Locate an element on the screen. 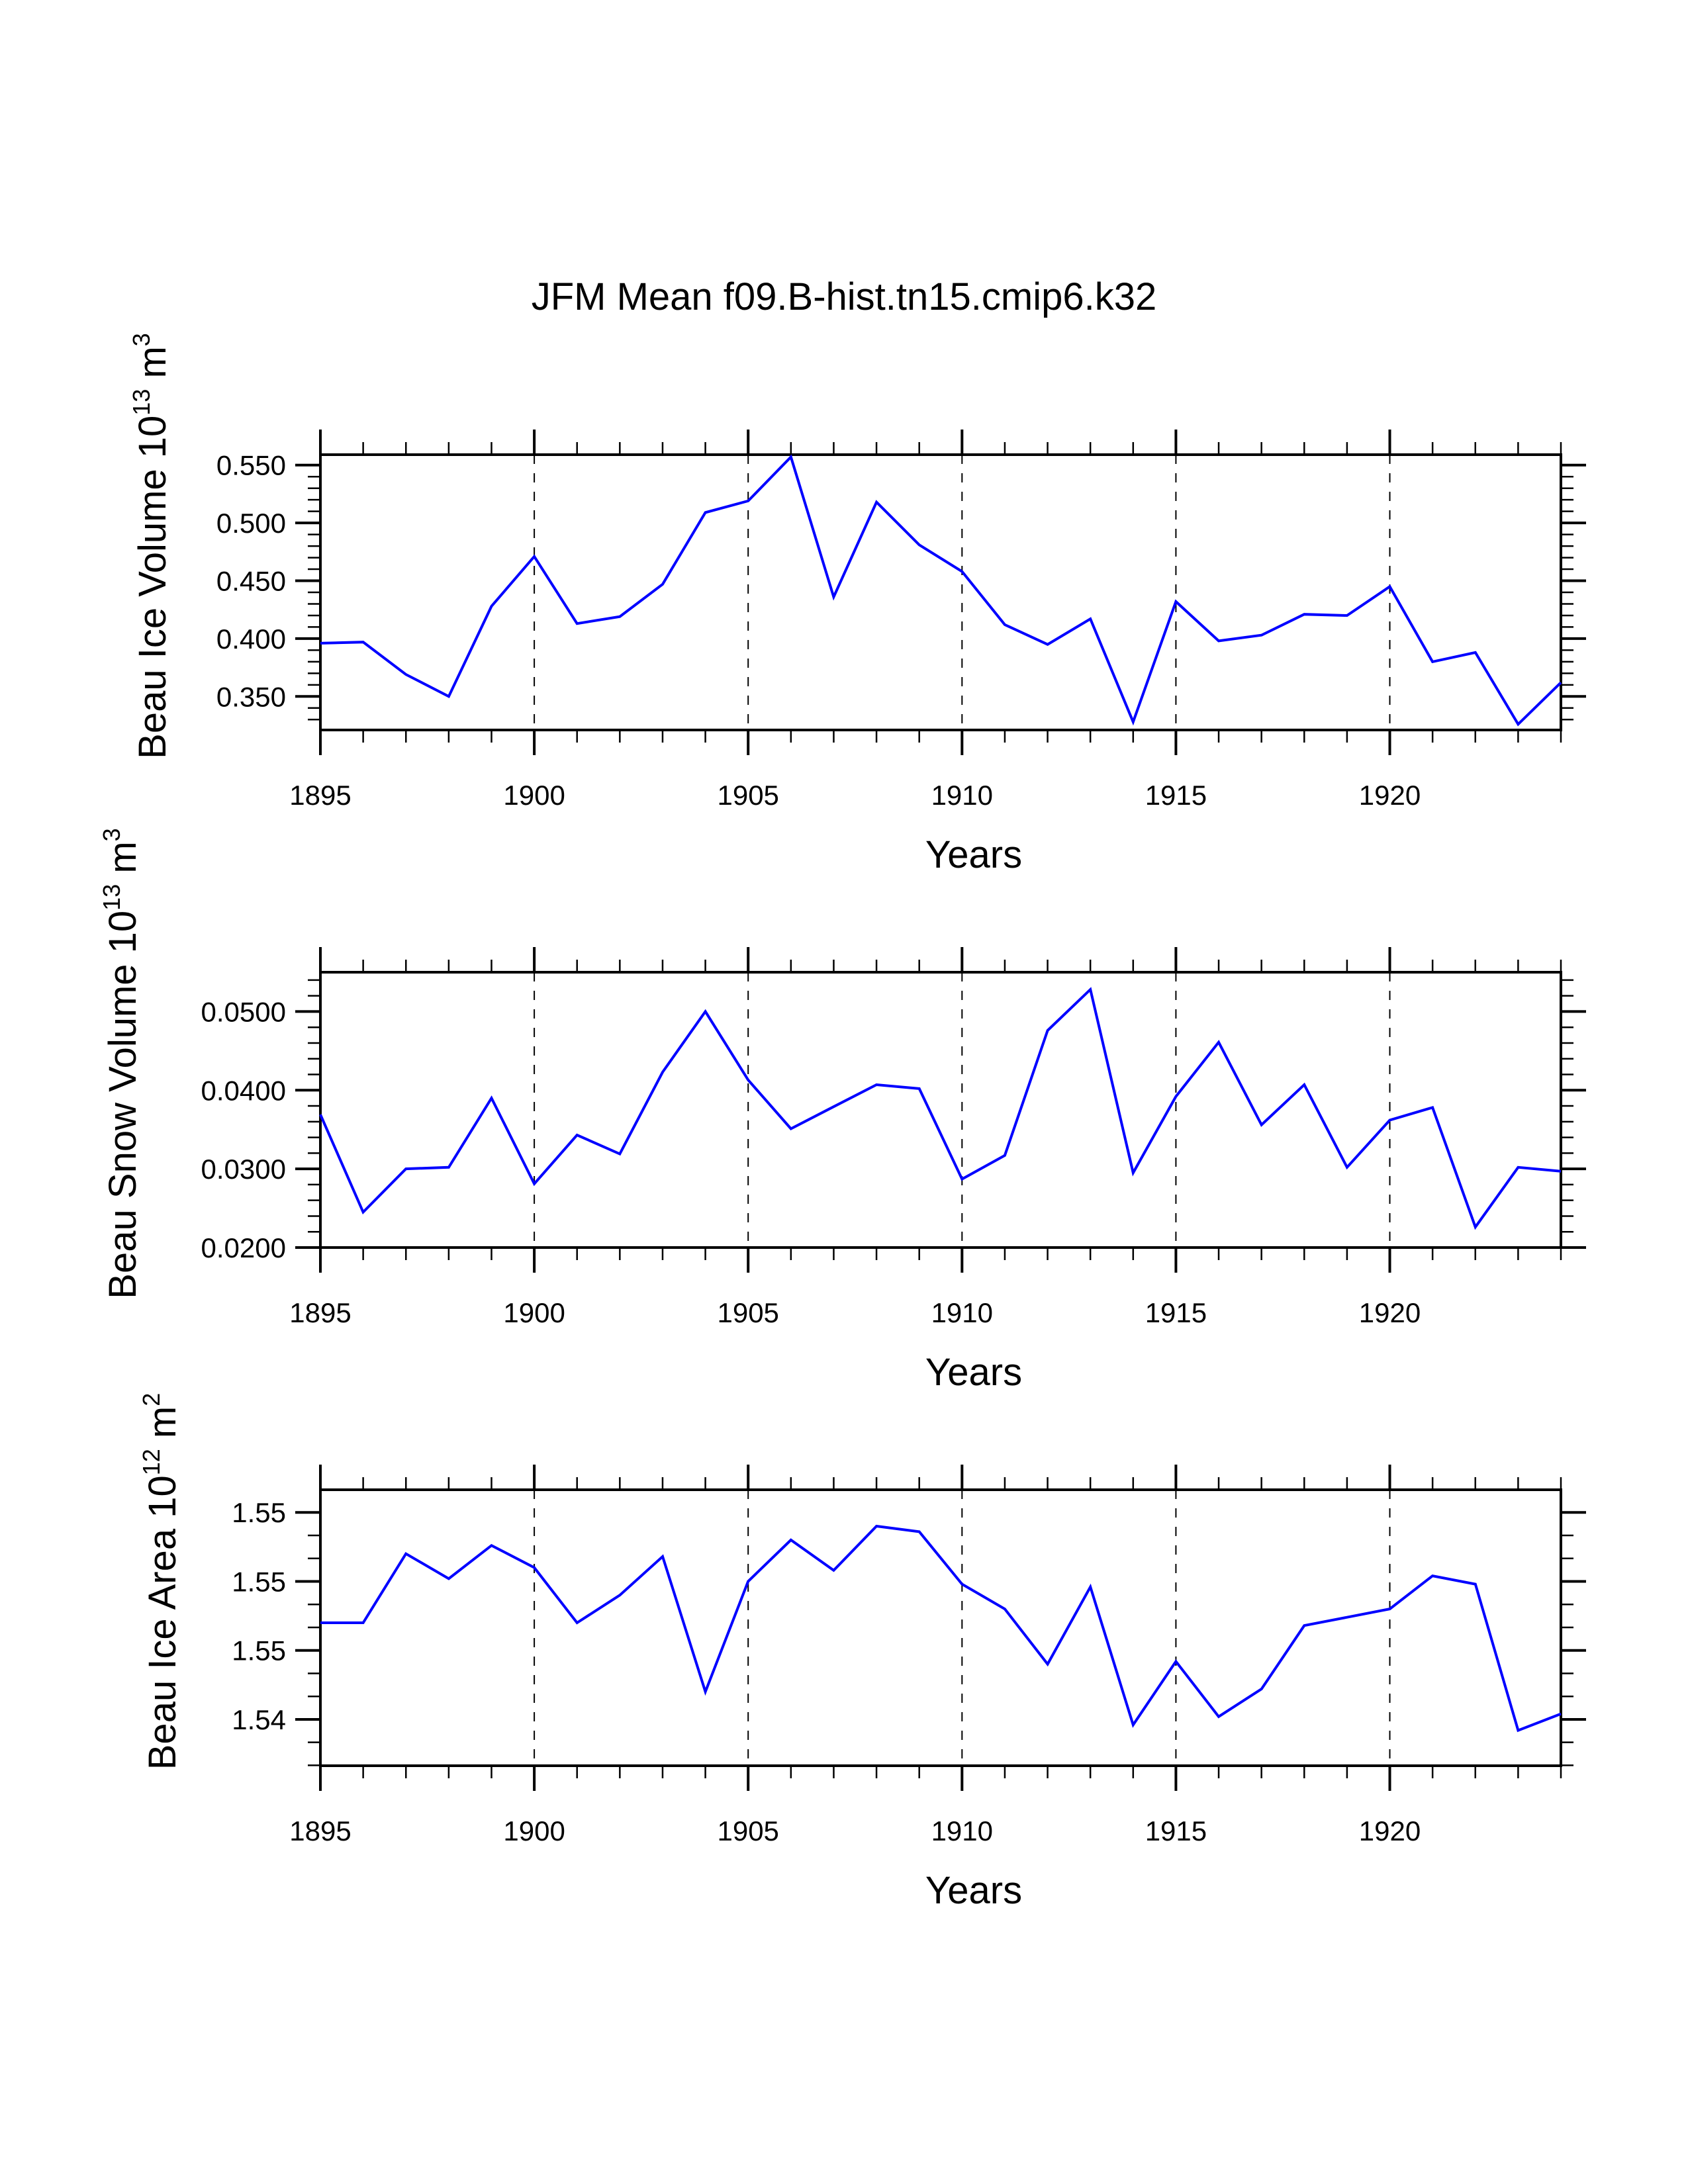 The height and width of the screenshot is (2184, 1688). y-tick-label: 1.54 is located at coordinates (259, 1720).